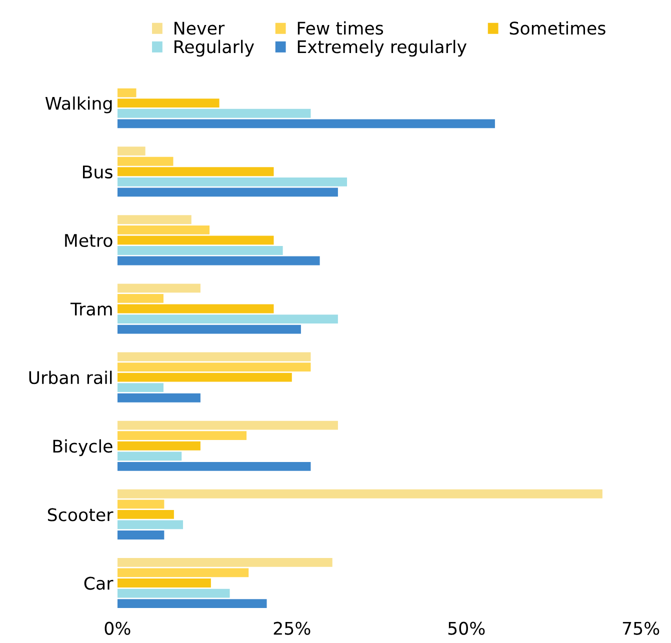  Describe the element at coordinates (214, 48) in the screenshot. I see `legend-label: Regularly` at that location.